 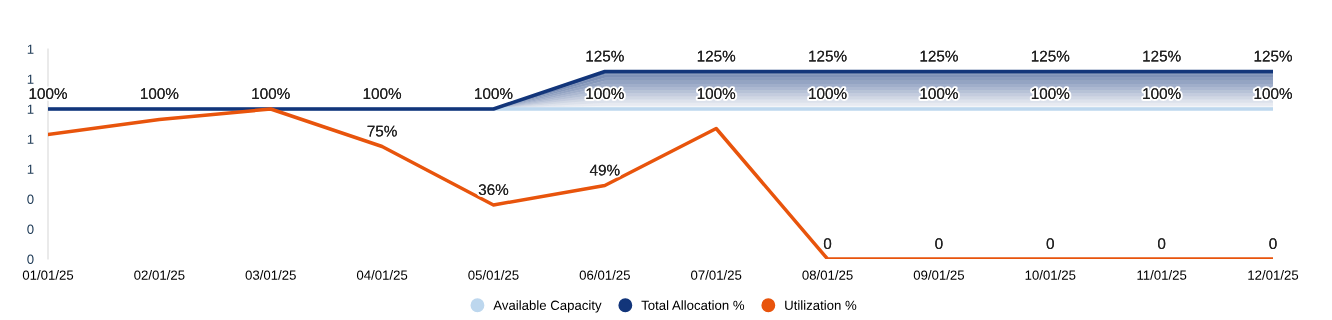 I want to click on x-tick-label: 12/01/25, so click(x=1273, y=275).